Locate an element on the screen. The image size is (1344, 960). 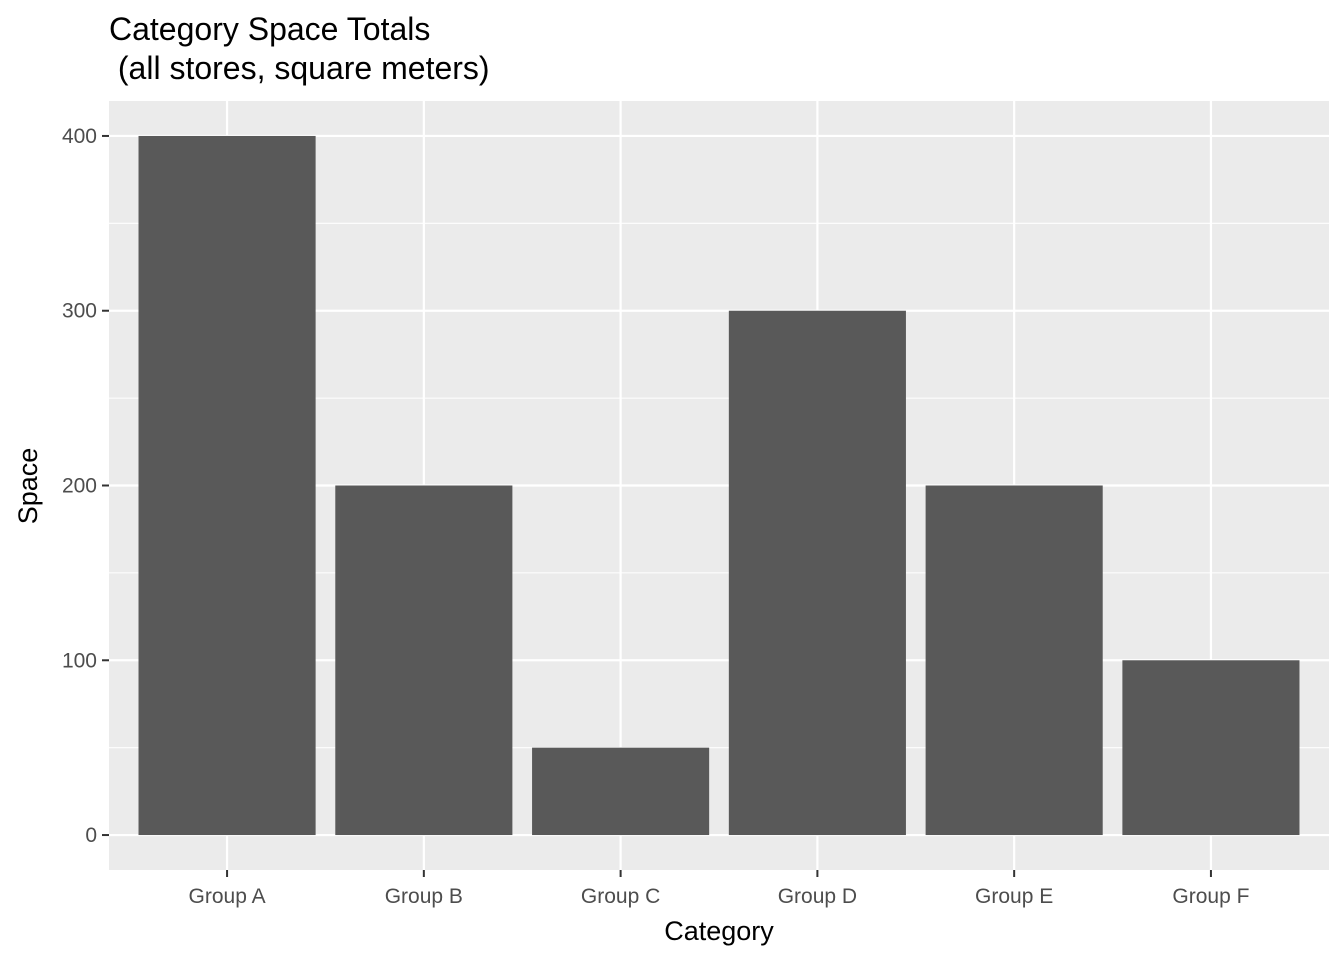
y-tick-label: 100 is located at coordinates (79, 660).